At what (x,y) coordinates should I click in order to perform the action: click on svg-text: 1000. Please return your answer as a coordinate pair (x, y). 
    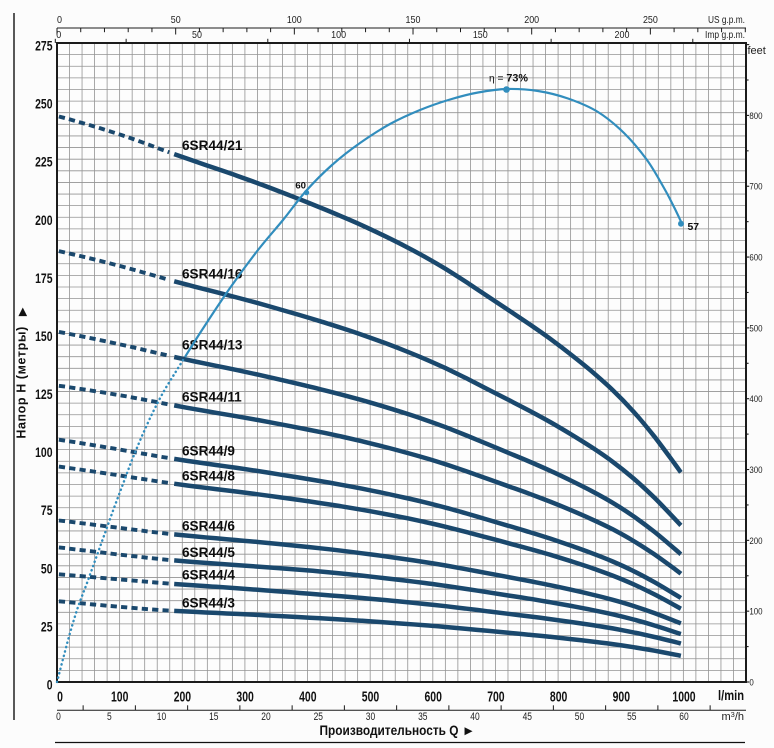
    Looking at the image, I should click on (683, 698).